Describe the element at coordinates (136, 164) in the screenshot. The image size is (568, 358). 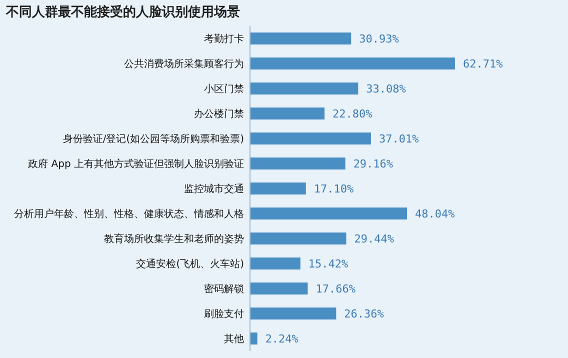
I see `y-tick-label: 政府 App 上有其他方式验证但强制人脸识别验证` at that location.